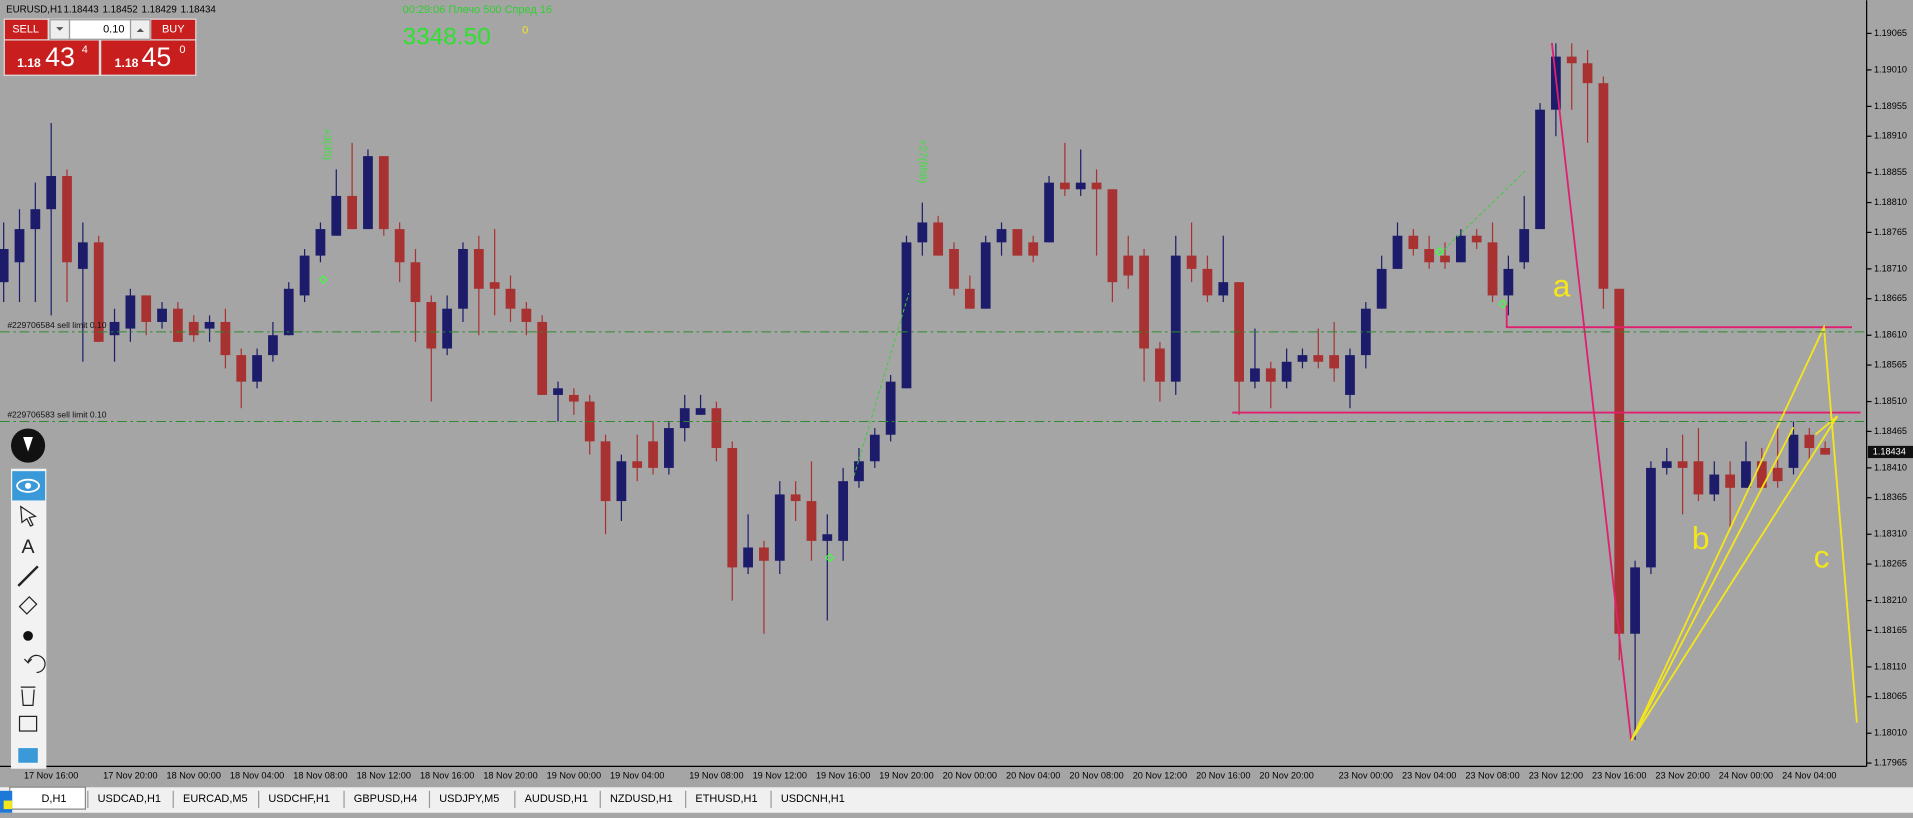  Describe the element at coordinates (1890, 364) in the screenshot. I see `y-tick-label: 1.18565` at that location.